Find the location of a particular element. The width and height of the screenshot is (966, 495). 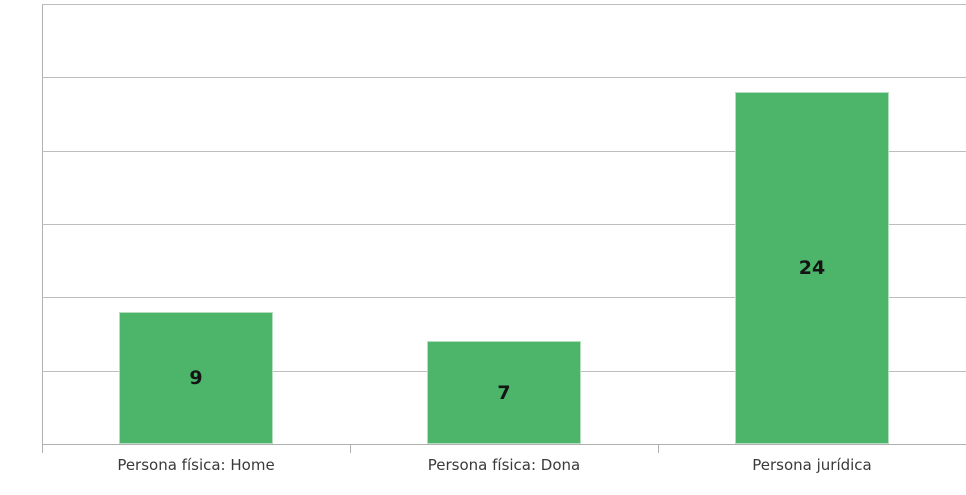

bar: 7 is located at coordinates (504, 392).